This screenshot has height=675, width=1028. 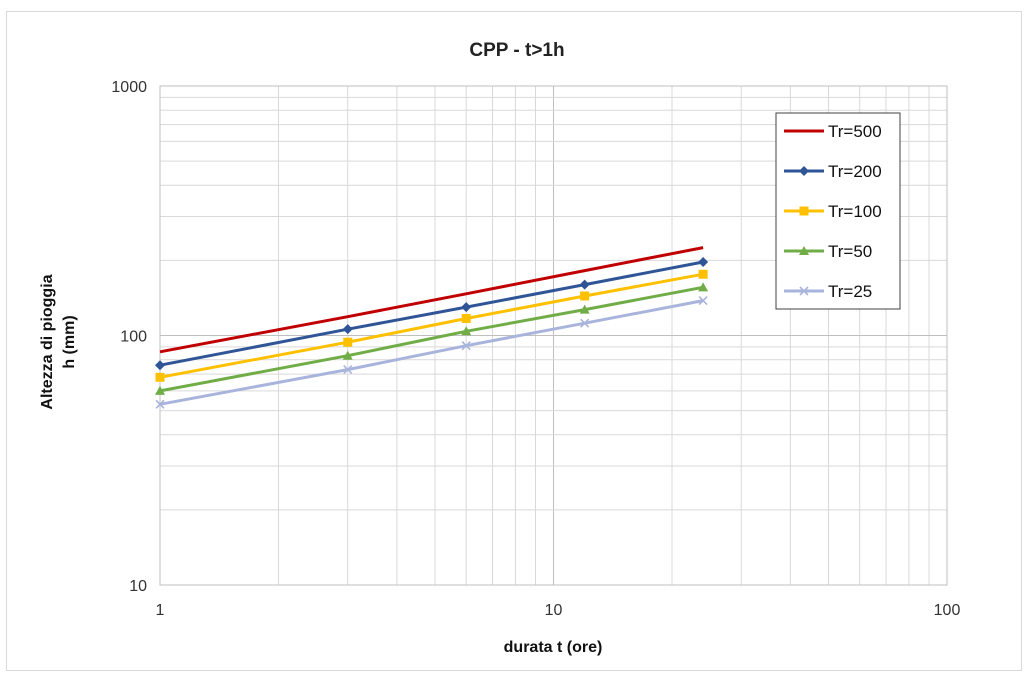 I want to click on series-tr25-line, so click(x=431, y=352).